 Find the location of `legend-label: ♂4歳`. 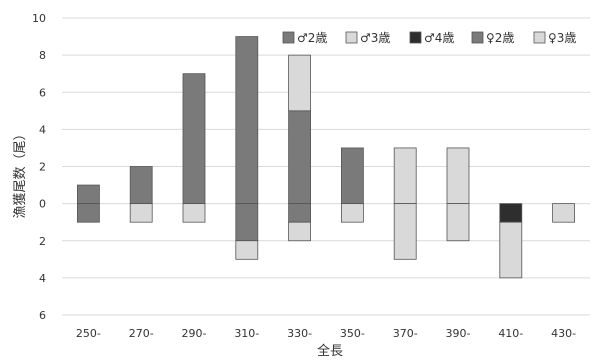

legend-label: ♂4歳 is located at coordinates (439, 38).